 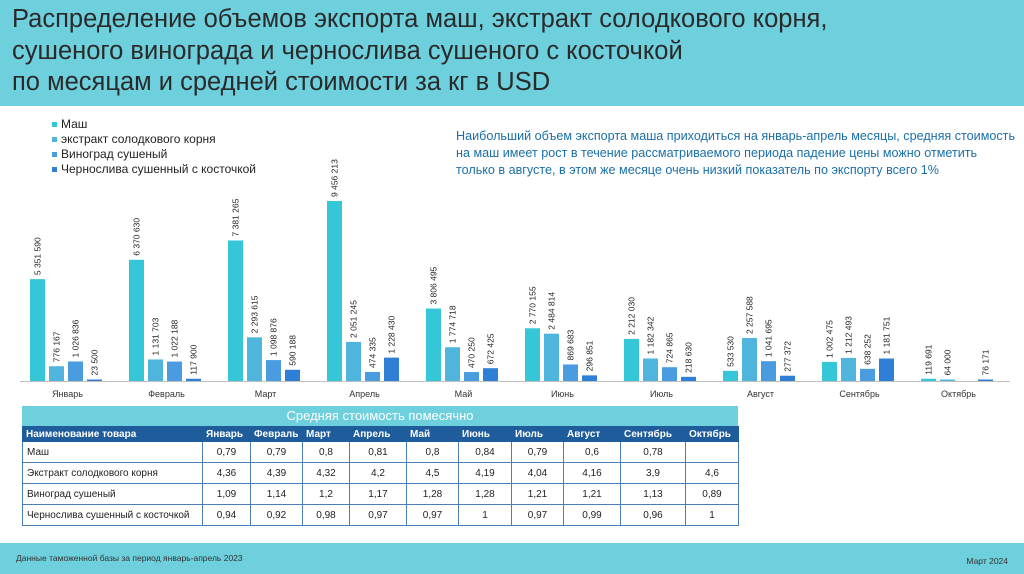 What do you see at coordinates (112, 494) in the screenshot?
I see `table-cell: Виноград сушеный` at bounding box center [112, 494].